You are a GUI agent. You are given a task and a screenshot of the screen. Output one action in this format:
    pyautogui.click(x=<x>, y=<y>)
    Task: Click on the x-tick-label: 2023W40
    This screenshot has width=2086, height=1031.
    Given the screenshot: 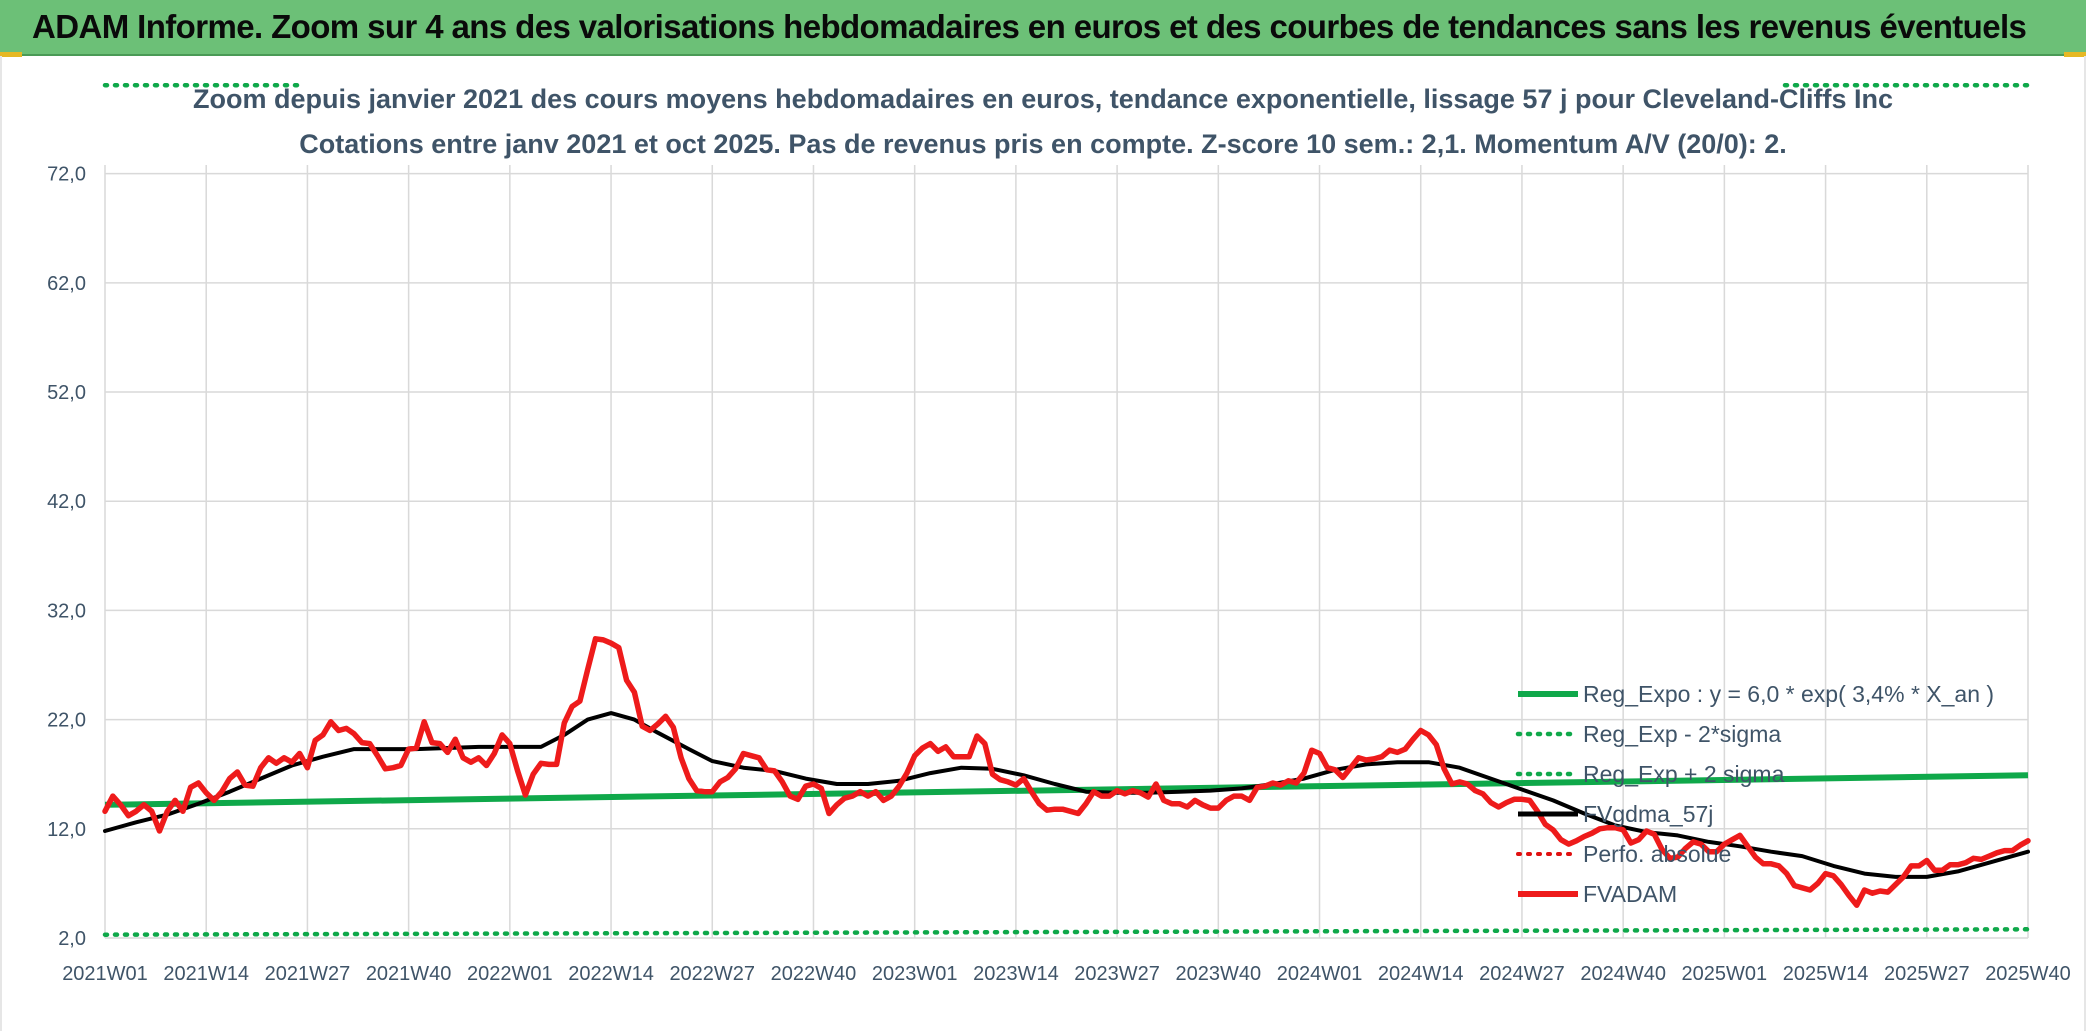 What is the action you would take?
    pyautogui.click(x=1219, y=974)
    